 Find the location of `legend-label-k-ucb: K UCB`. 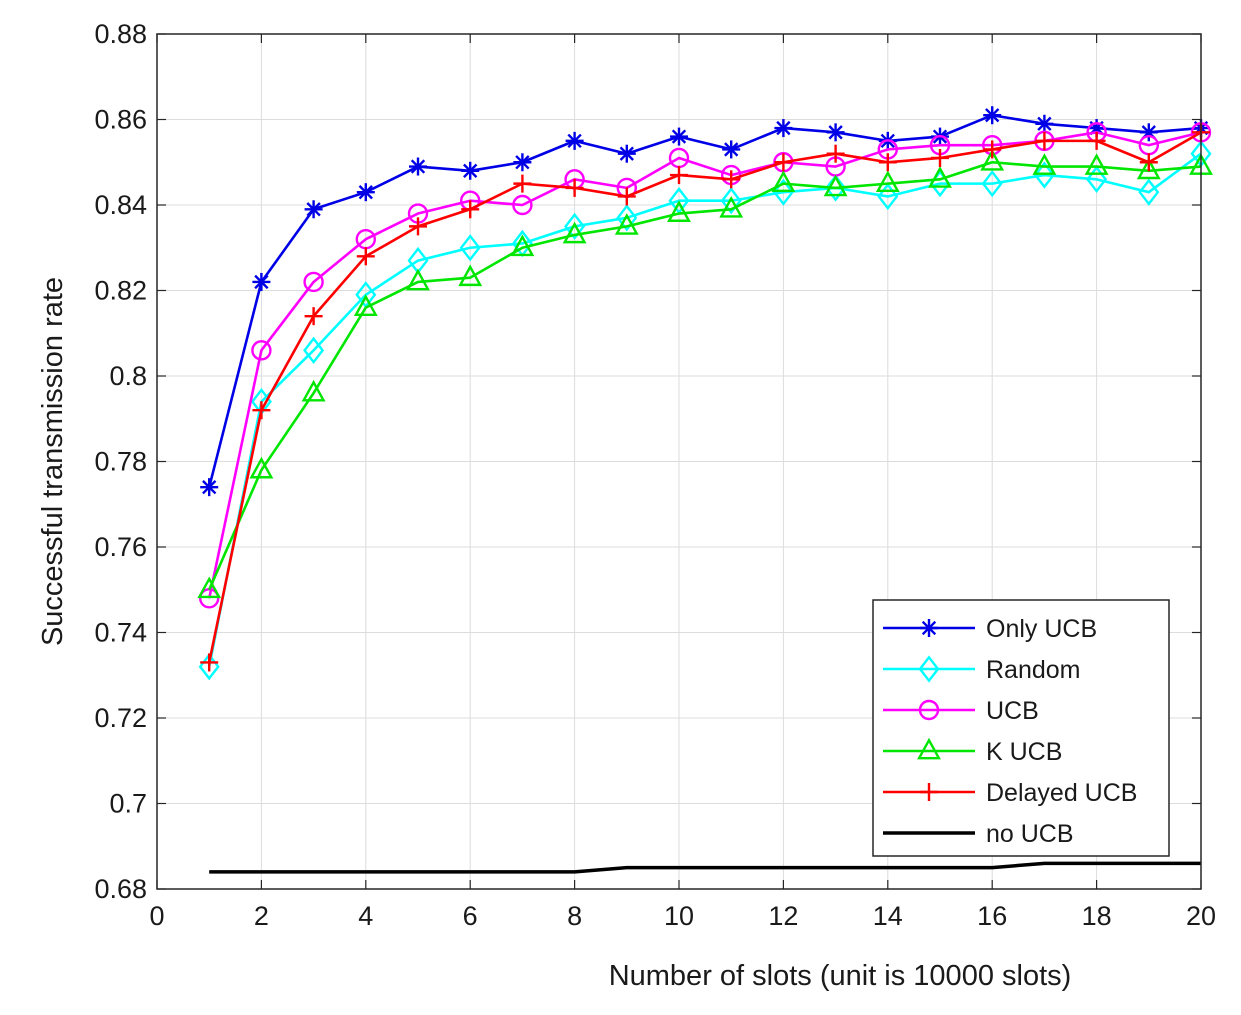

legend-label-k-ucb: K UCB is located at coordinates (1024, 752).